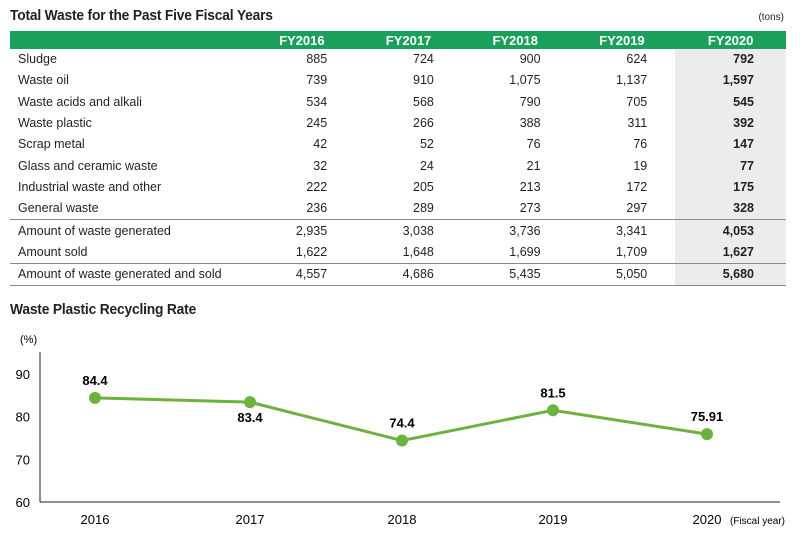 The width and height of the screenshot is (800, 542). Describe the element at coordinates (95, 380) in the screenshot. I see `data-label: 84.4` at that location.